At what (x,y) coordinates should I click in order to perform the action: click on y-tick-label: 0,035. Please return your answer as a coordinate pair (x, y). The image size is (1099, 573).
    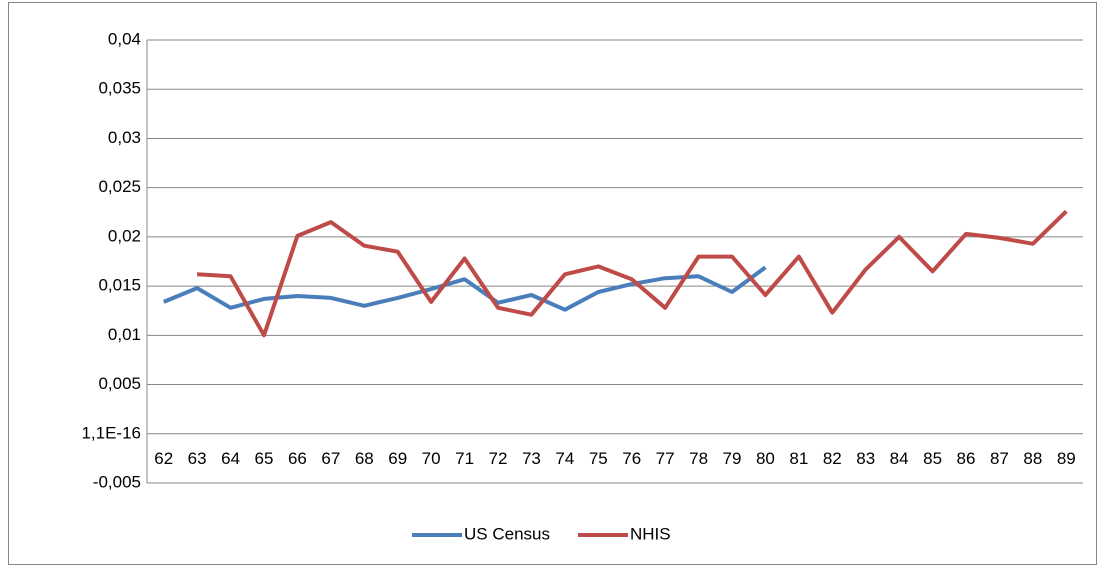
    Looking at the image, I should click on (119, 88).